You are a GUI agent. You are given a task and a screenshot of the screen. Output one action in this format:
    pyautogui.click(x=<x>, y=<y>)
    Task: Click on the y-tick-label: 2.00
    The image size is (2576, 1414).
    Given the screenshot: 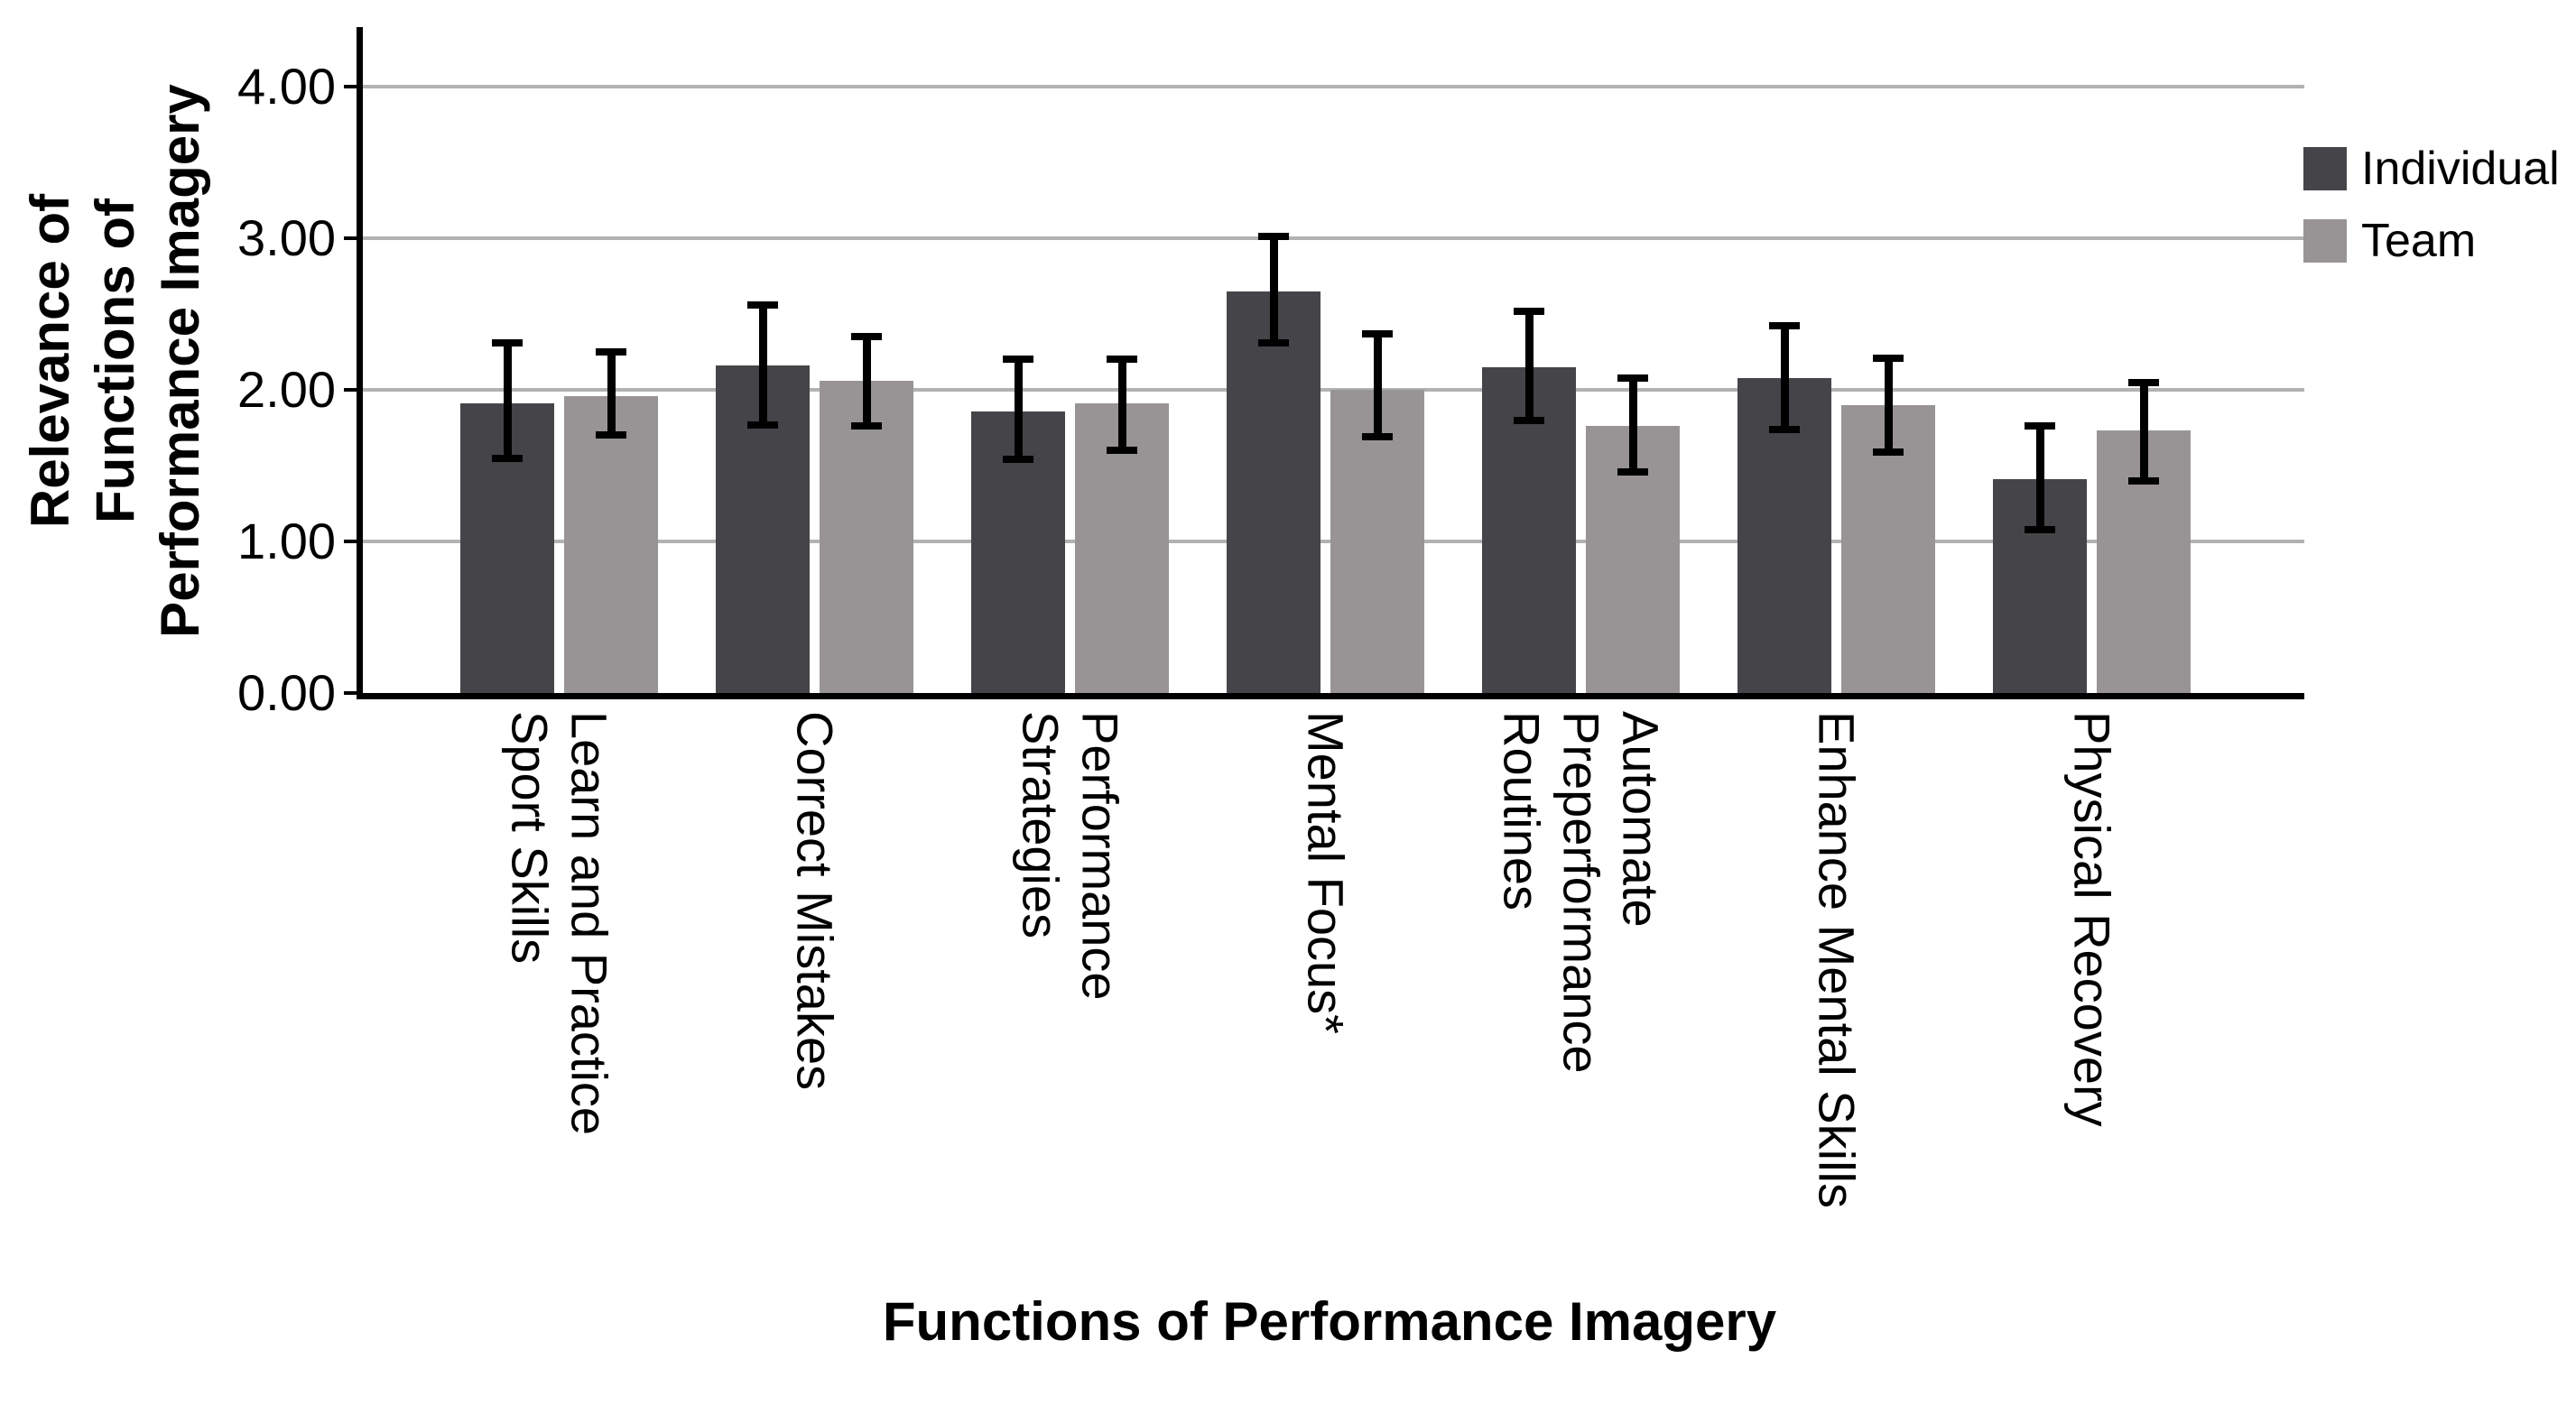 What is the action you would take?
    pyautogui.click(x=286, y=389)
    